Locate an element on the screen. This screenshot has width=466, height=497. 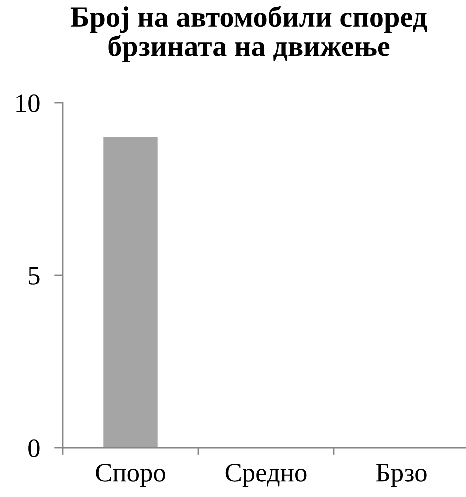
x-tick-label: Брзо is located at coordinates (401, 476).